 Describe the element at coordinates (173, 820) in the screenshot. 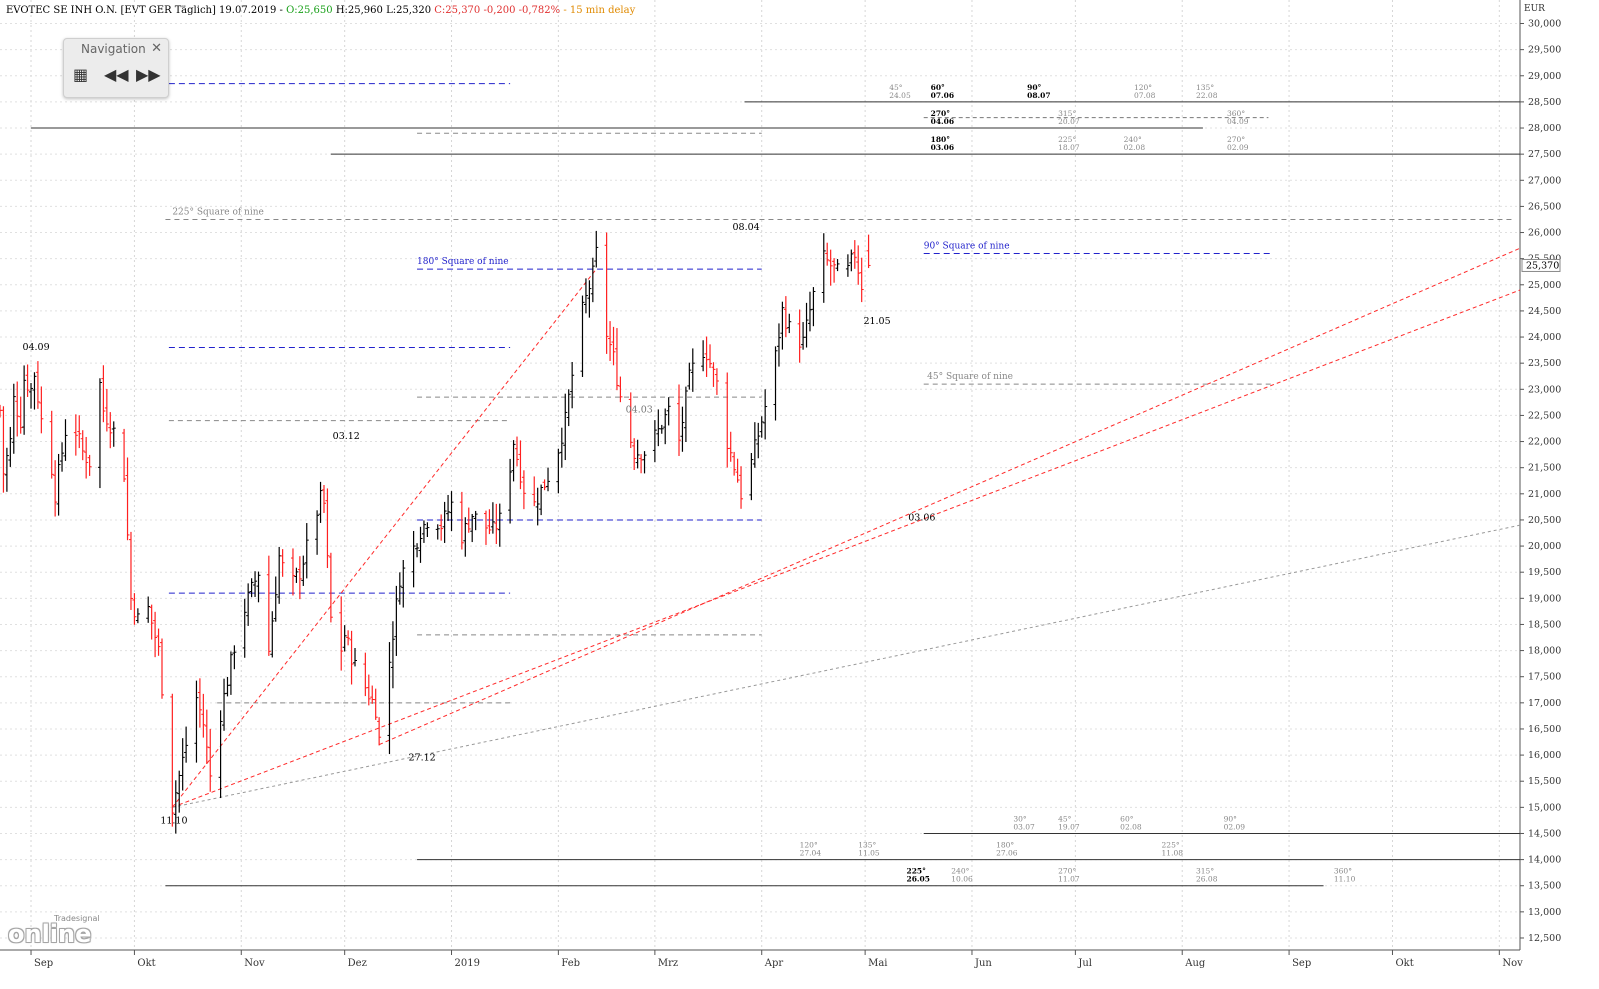

I see `pivot-date-label: 11.10` at that location.